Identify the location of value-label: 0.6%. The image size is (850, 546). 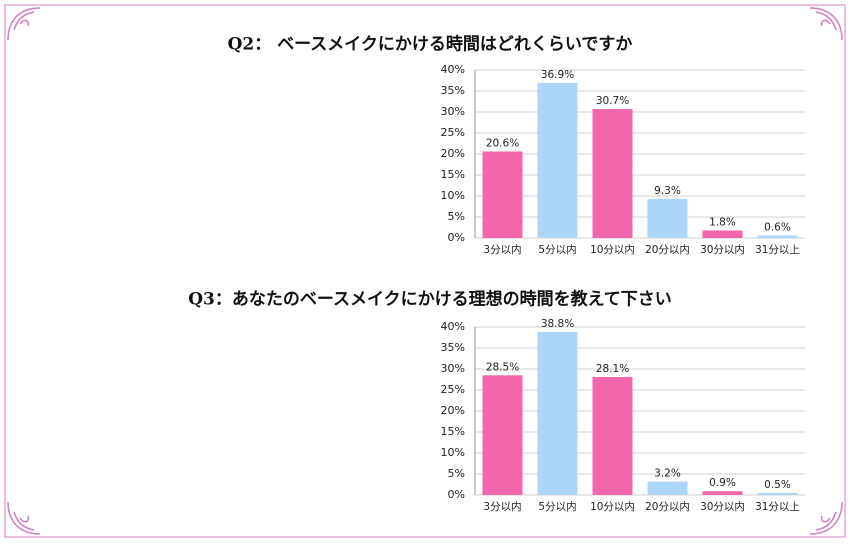
(777, 227).